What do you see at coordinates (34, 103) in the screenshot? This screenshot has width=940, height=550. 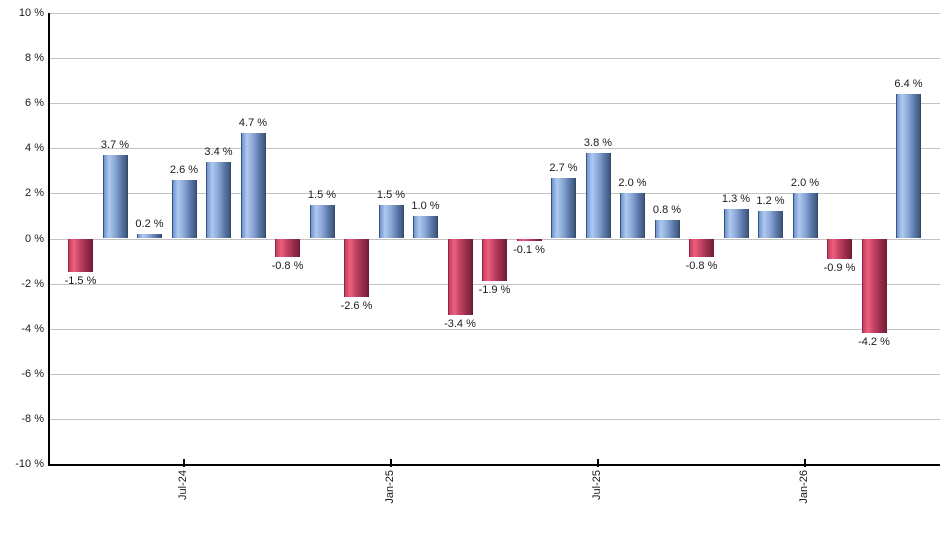 I see `y-axis-tick-label: 6 %` at bounding box center [34, 103].